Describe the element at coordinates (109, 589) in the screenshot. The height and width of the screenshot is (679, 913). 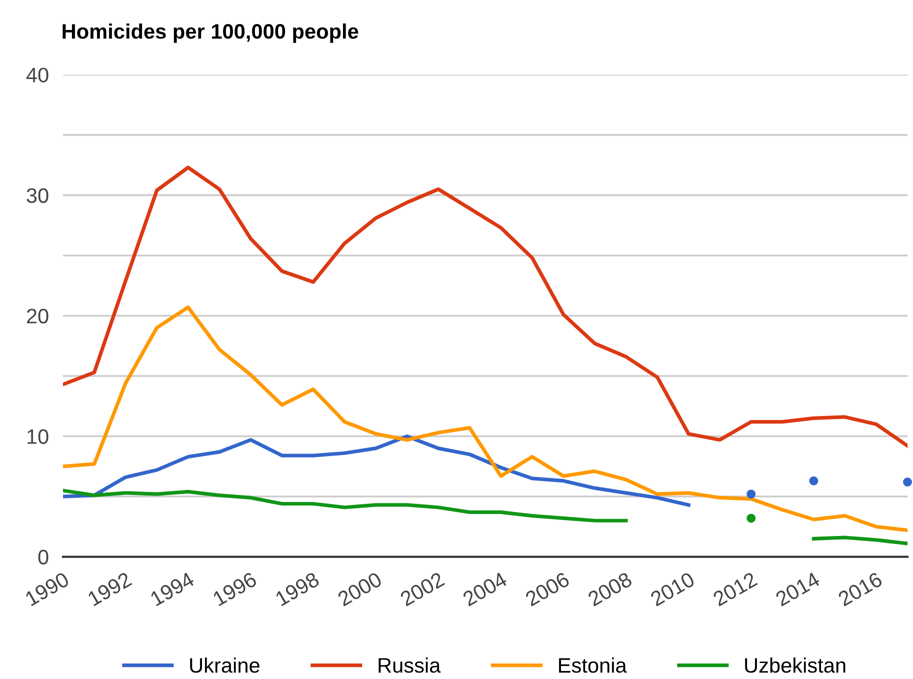
I see `x-tick-label: 1992` at that location.